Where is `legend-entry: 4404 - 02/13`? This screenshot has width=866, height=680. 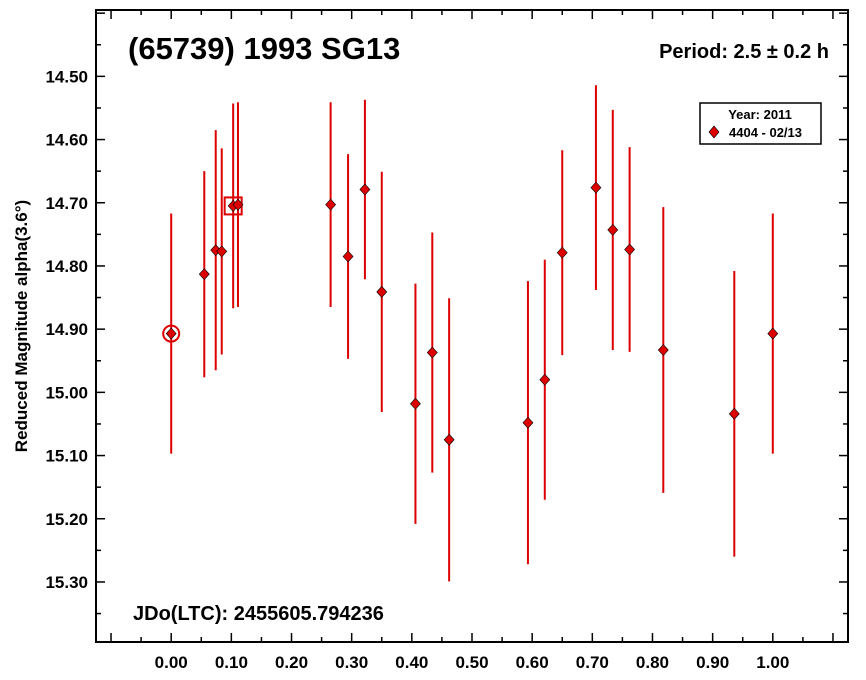 legend-entry: 4404 - 02/13 is located at coordinates (765, 132).